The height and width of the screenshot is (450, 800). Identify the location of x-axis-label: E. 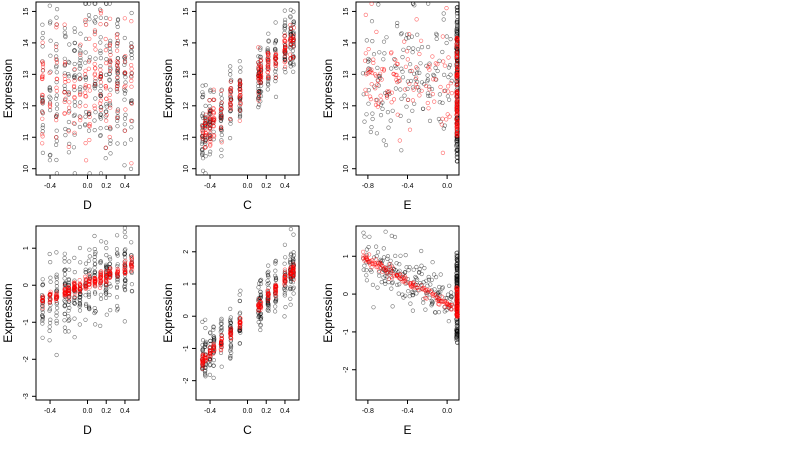
(407, 205).